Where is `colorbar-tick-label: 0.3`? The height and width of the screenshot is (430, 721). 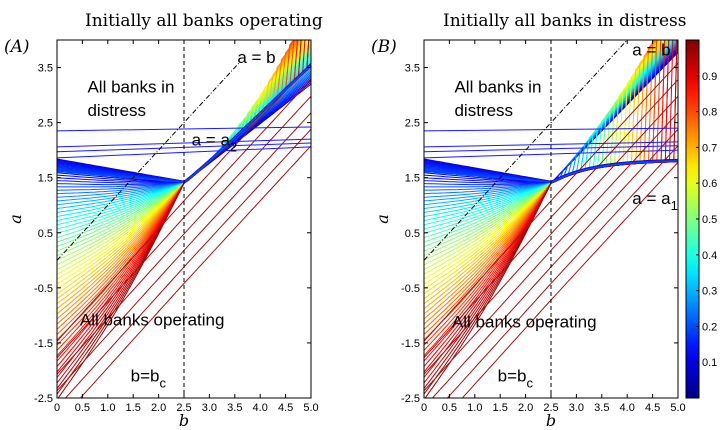 colorbar-tick-label: 0.3 is located at coordinates (709, 292).